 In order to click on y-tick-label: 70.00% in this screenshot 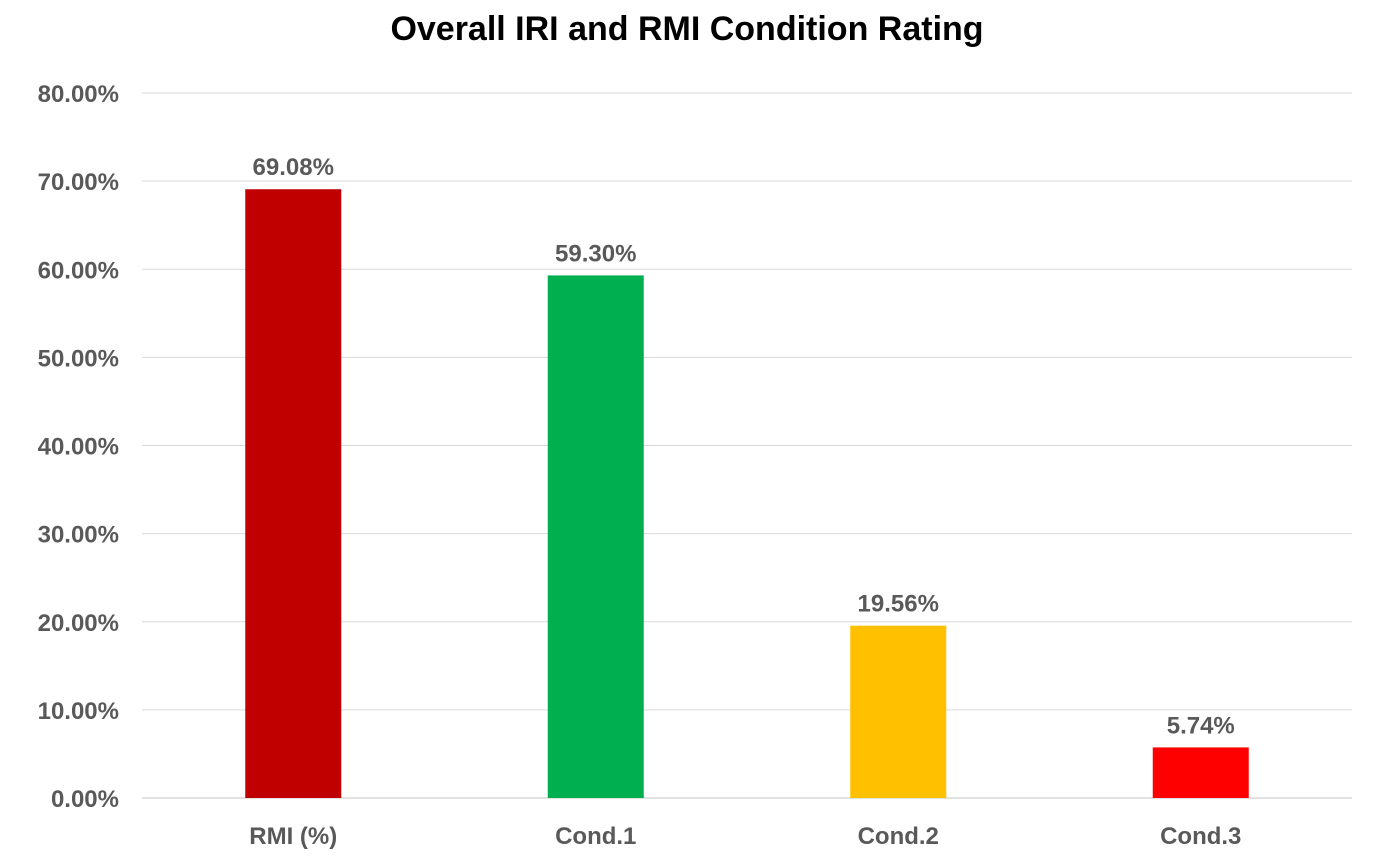, I will do `click(78, 182)`.